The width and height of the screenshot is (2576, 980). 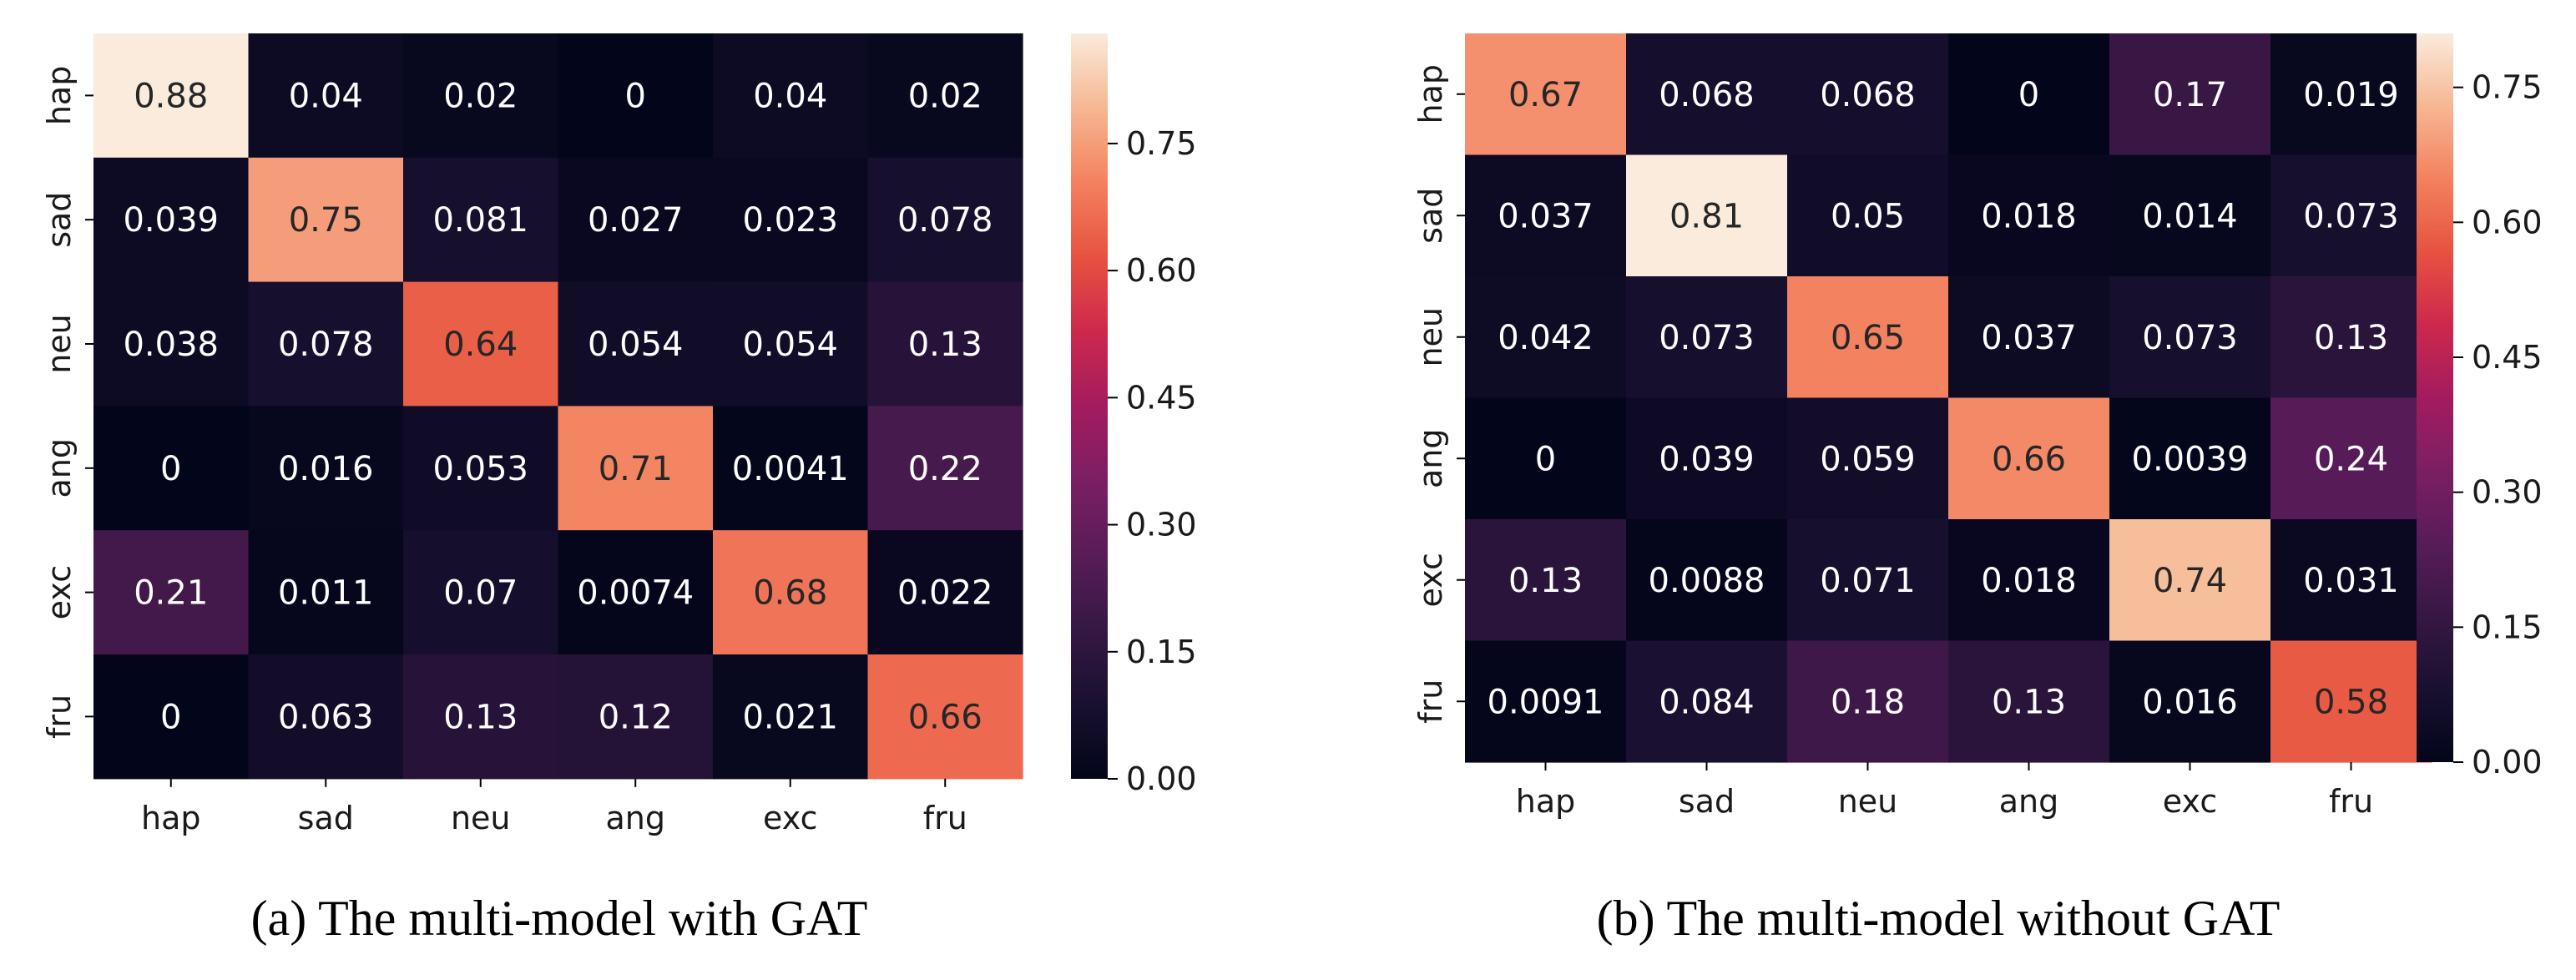 What do you see at coordinates (1707, 580) in the screenshot?
I see `cell-exc-sad` at bounding box center [1707, 580].